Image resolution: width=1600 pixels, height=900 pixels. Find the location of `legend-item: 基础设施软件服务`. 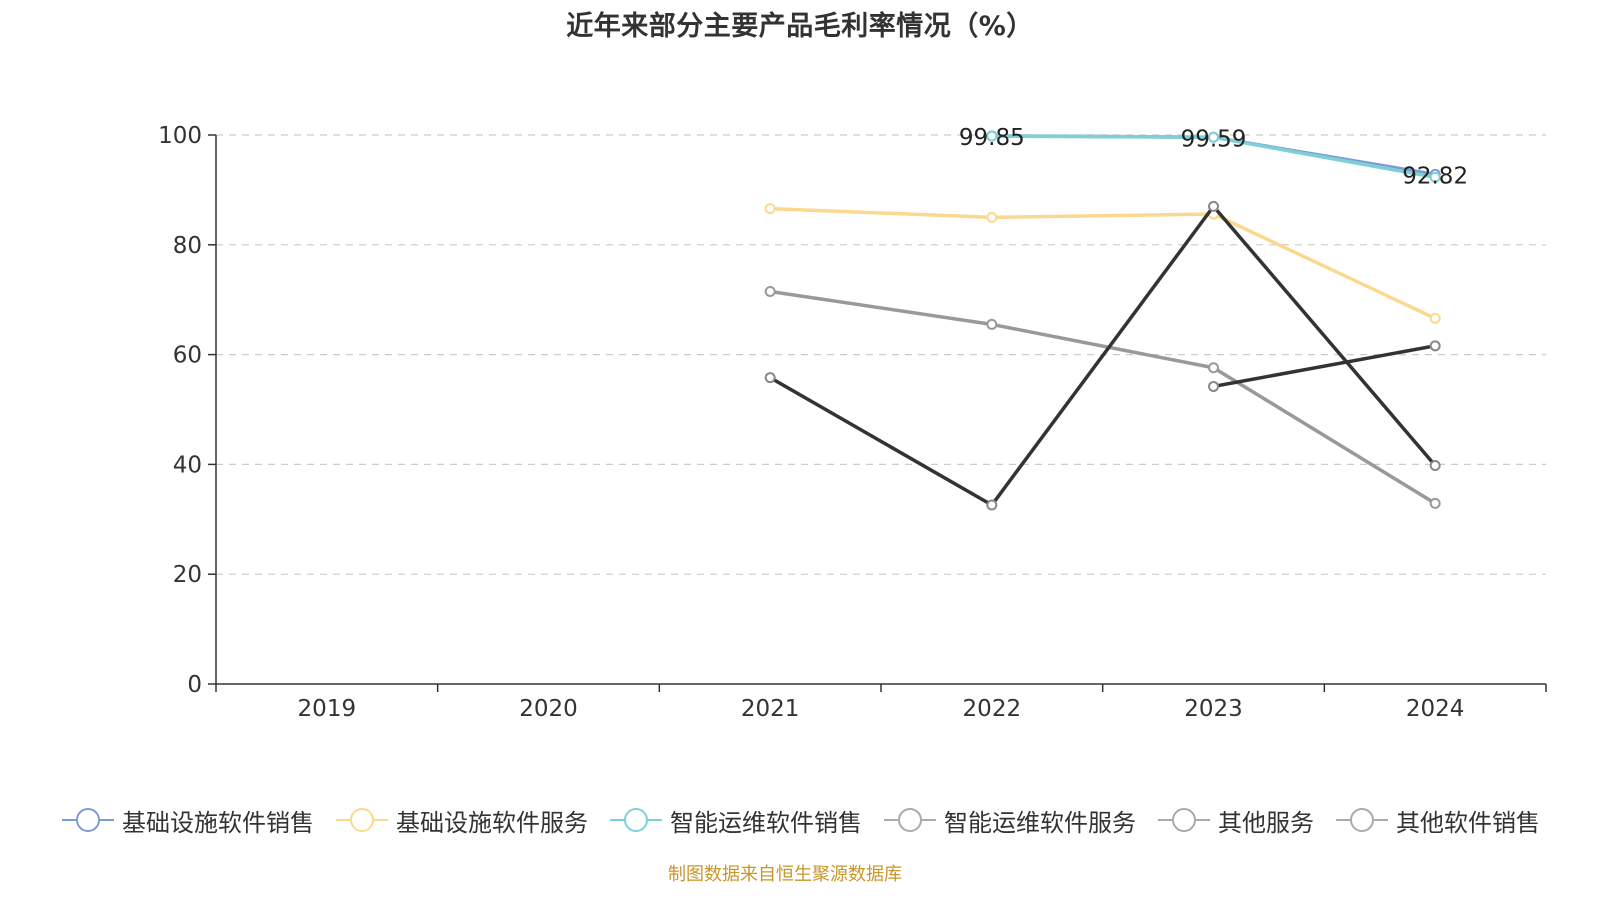

legend-item: 基础设施软件服务 is located at coordinates (462, 820).